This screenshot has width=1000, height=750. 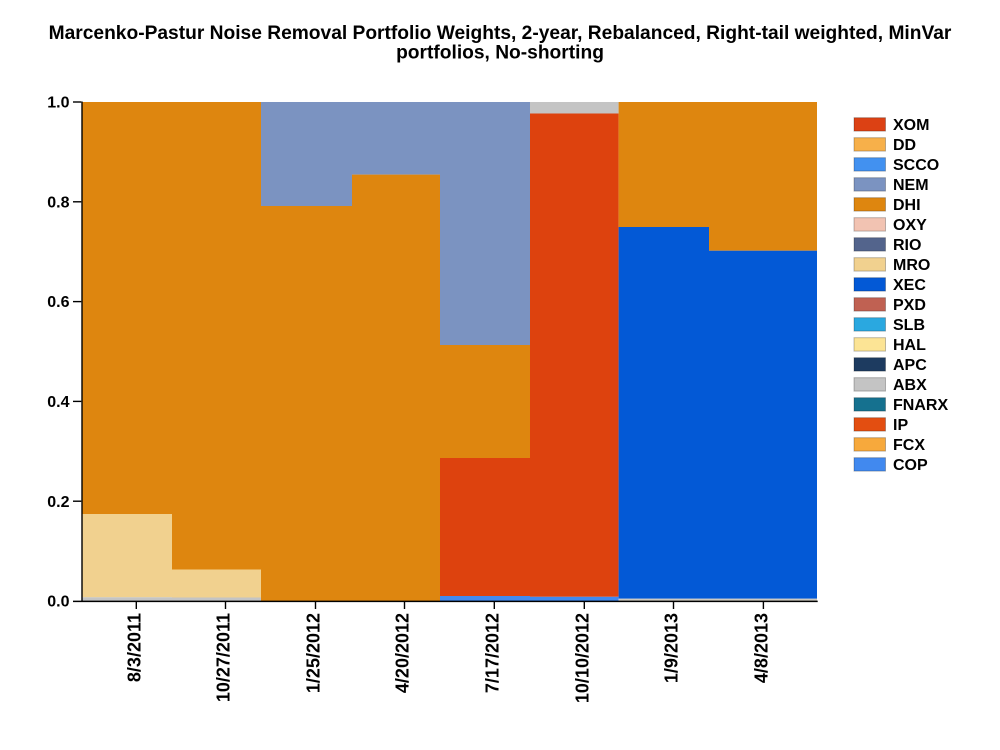 I want to click on svg-text: 1.0, so click(x=58, y=103).